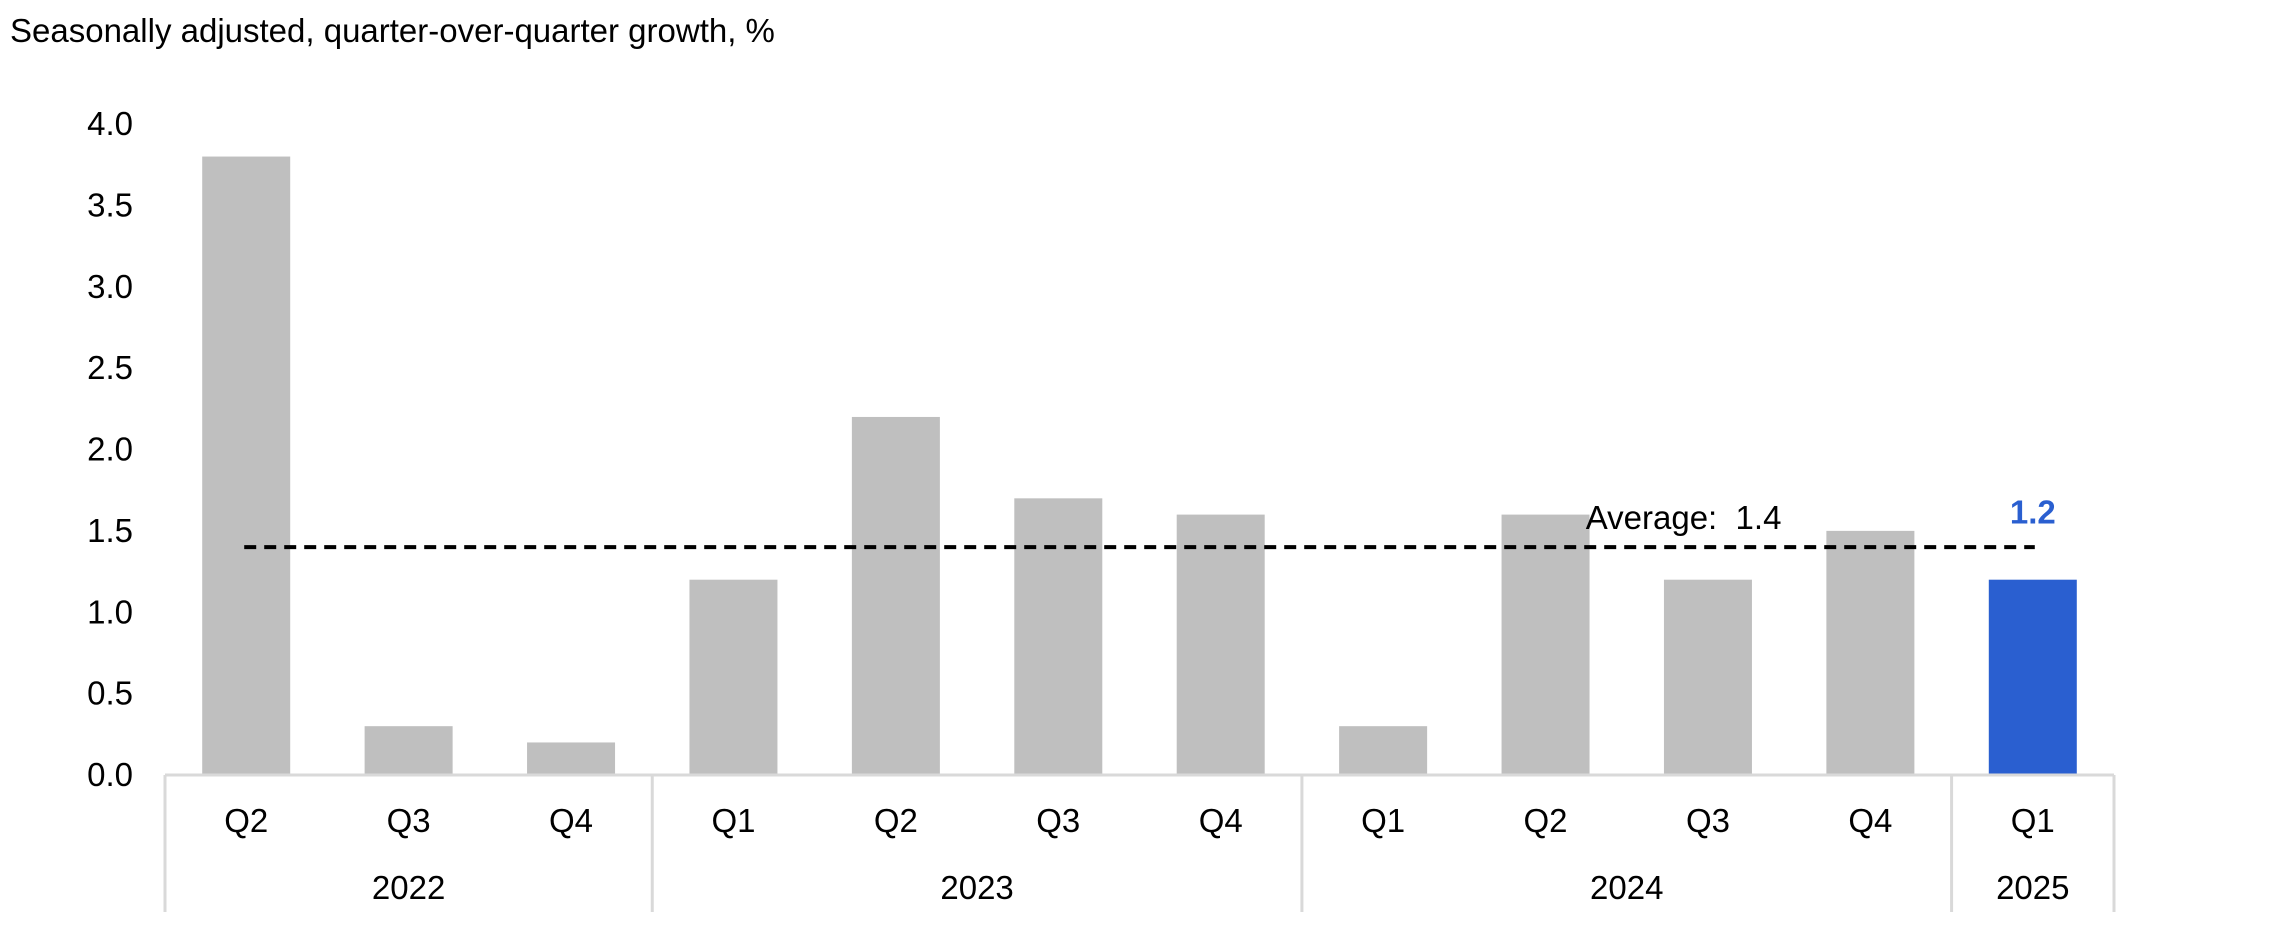 This screenshot has width=2284, height=942. Describe the element at coordinates (1139, 524) in the screenshot. I see `average-line-group: Average: 1.4` at that location.